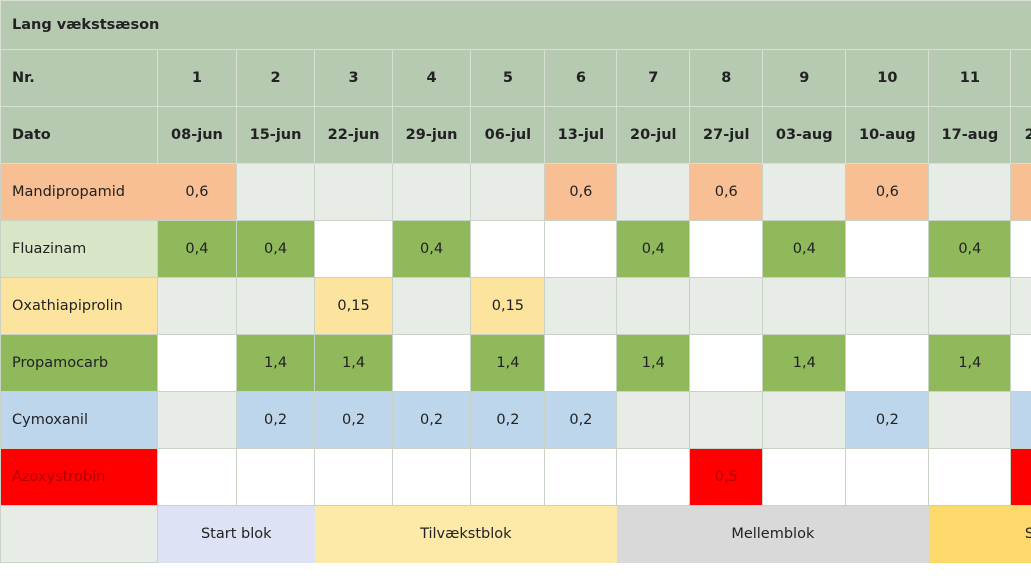 The width and height of the screenshot is (1031, 580). I want to click on header-cell: 10, so click(887, 78).